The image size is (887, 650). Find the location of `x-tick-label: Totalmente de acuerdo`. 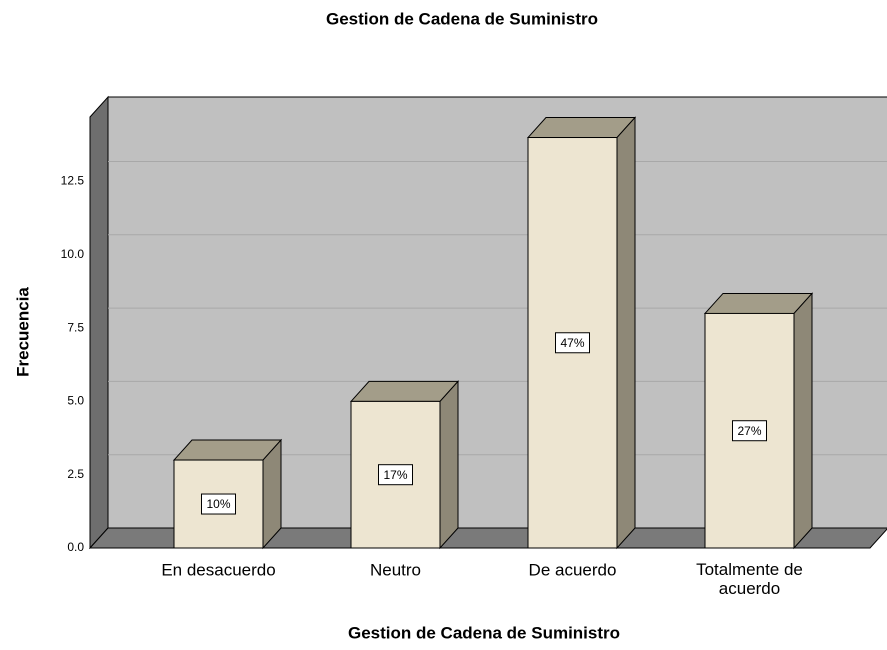

x-tick-label: Totalmente de acuerdo is located at coordinates (749, 579).